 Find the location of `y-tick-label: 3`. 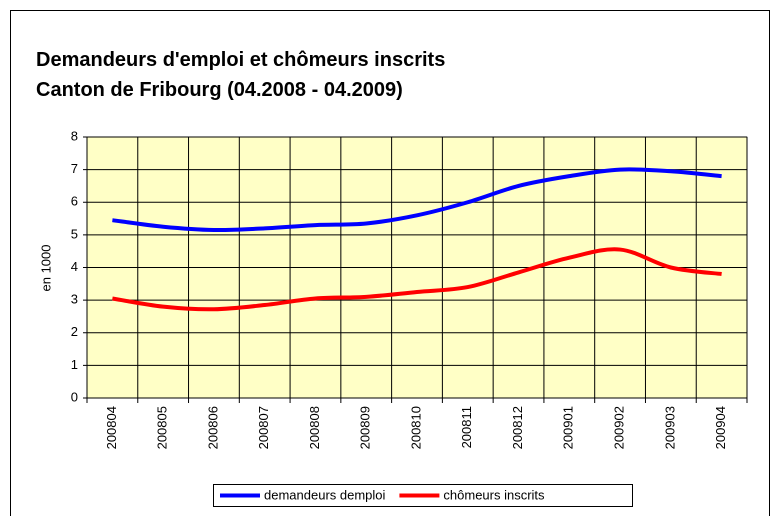

y-tick-label: 3 is located at coordinates (74, 299).